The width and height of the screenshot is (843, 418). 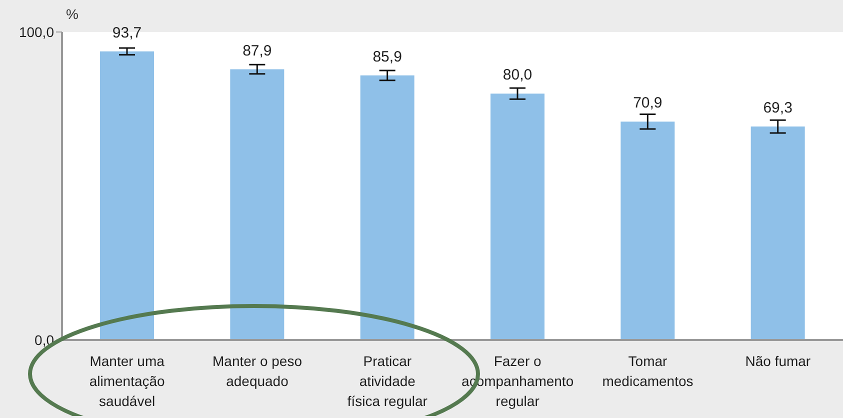 What do you see at coordinates (257, 51) in the screenshot?
I see `data-label: 87,9` at bounding box center [257, 51].